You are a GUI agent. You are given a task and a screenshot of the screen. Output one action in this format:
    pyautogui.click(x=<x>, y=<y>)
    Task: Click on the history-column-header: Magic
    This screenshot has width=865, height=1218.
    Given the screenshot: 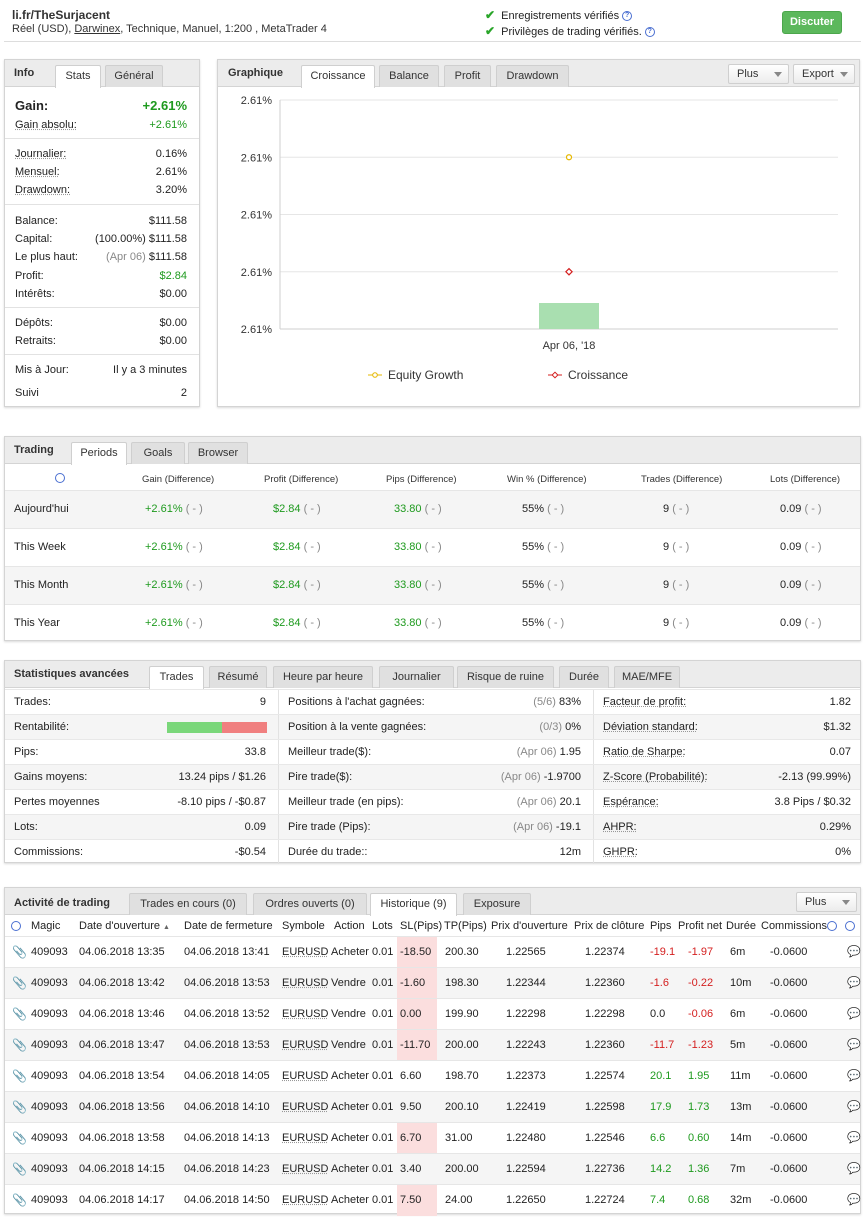 What is the action you would take?
    pyautogui.click(x=45, y=926)
    